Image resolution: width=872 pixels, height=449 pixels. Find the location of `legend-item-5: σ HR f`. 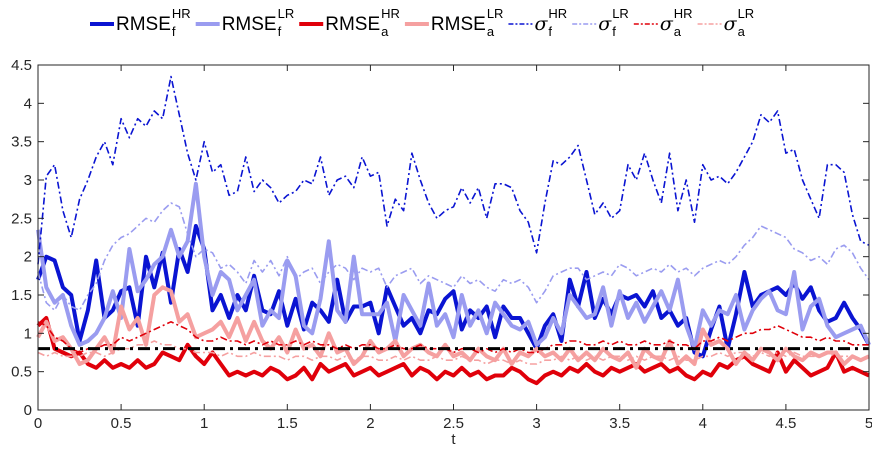

legend-item-5: σ HR f is located at coordinates (537, 22).